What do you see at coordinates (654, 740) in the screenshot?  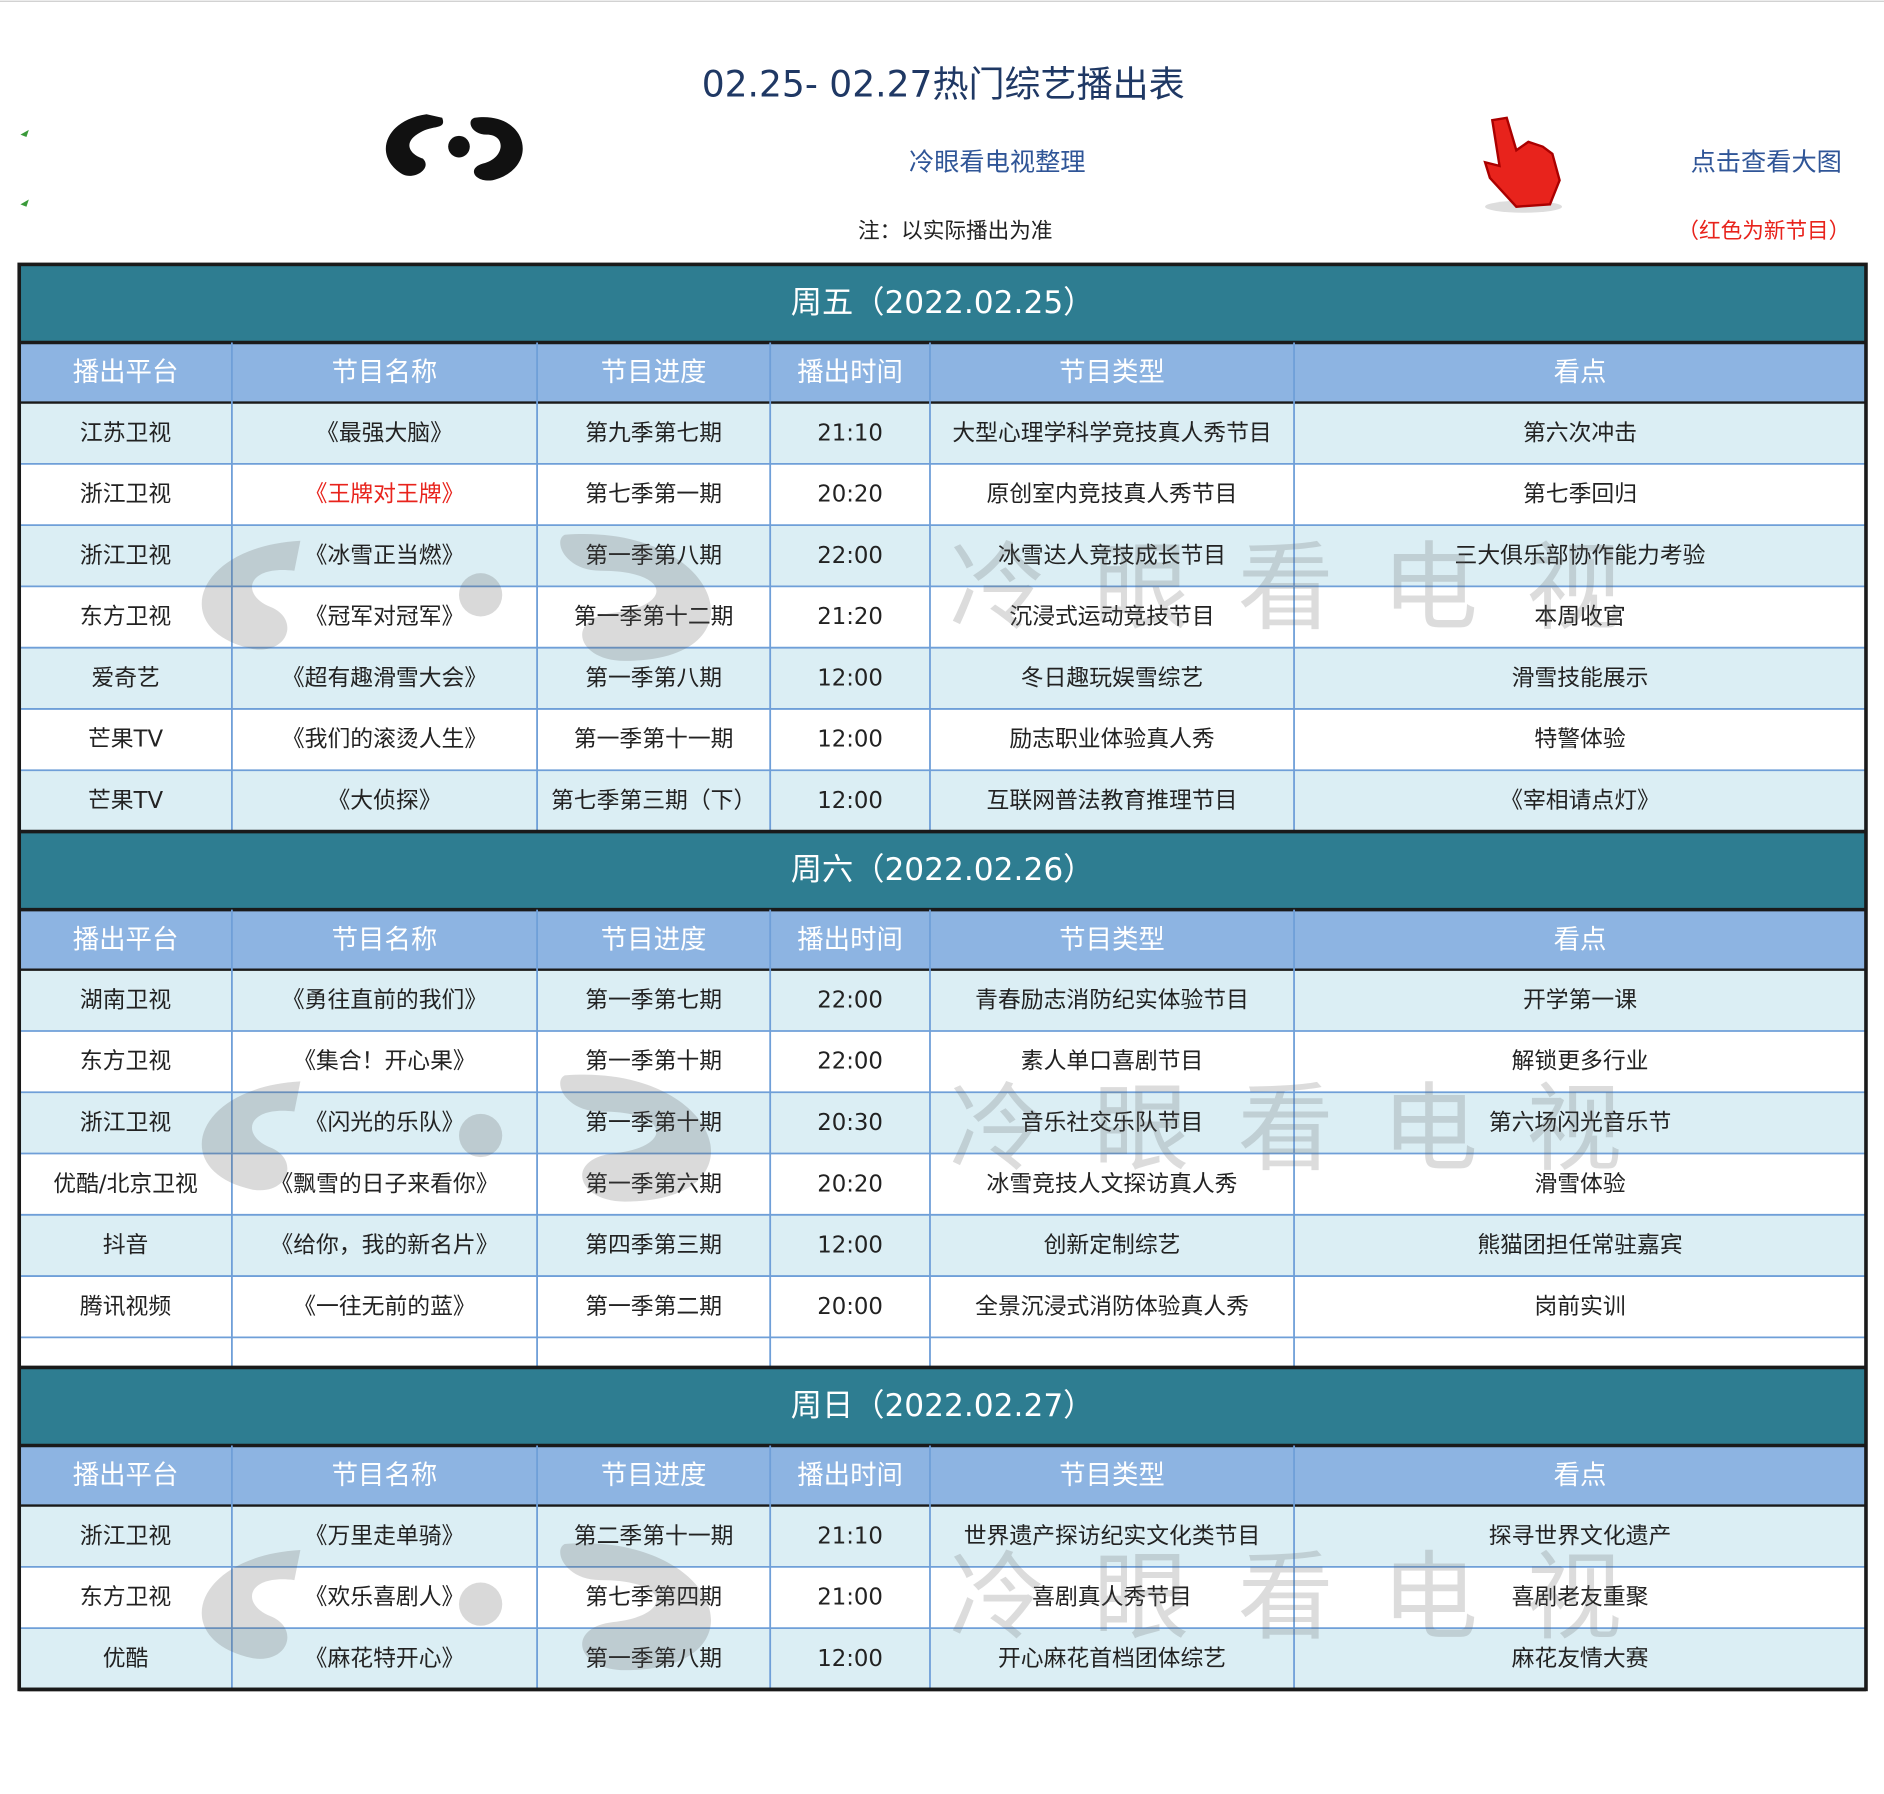 I see `table-cell: 第一季第十一期` at bounding box center [654, 740].